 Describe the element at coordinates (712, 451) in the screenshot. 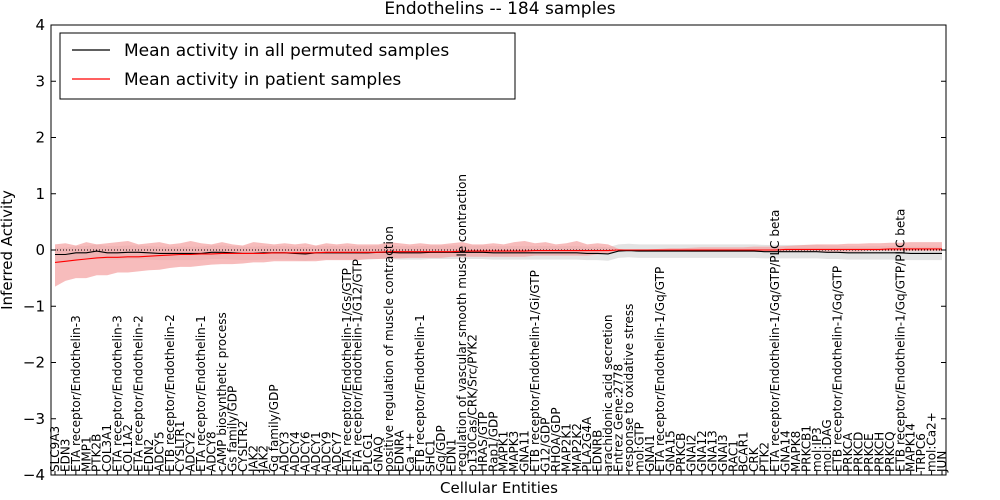

I see `x-tick-label: GNA13` at that location.